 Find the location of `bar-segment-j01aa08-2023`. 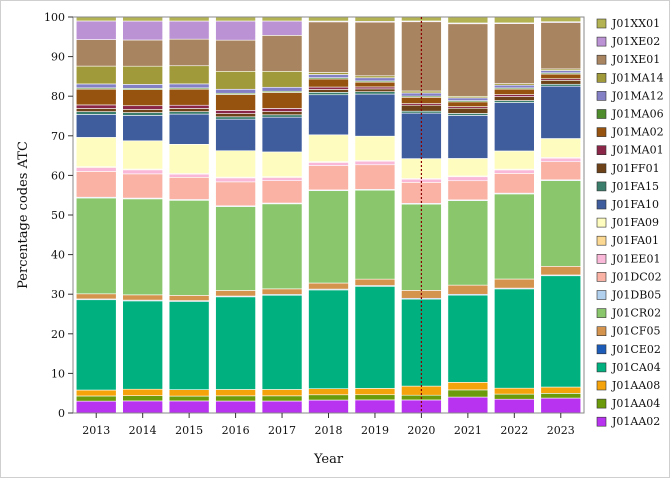

bar-segment-j01aa08-2023 is located at coordinates (561, 390).